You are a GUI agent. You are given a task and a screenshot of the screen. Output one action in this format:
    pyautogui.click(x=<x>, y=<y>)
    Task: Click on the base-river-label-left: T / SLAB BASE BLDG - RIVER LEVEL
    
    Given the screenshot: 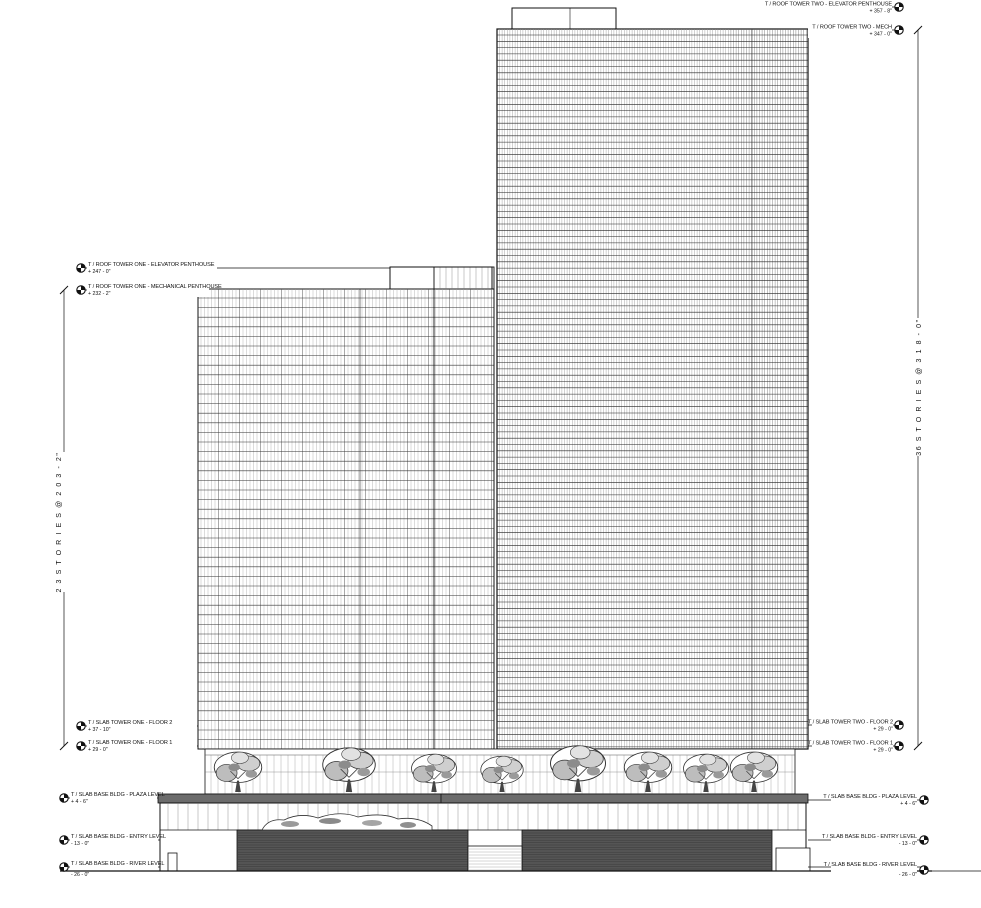 What is the action you would take?
    pyautogui.click(x=117, y=864)
    